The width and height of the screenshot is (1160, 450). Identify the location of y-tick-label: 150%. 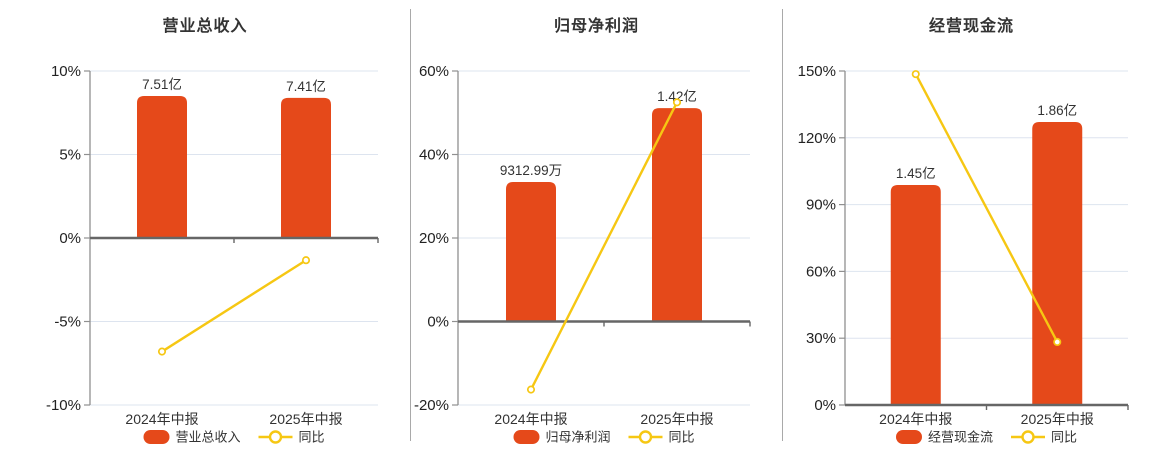
(817, 71).